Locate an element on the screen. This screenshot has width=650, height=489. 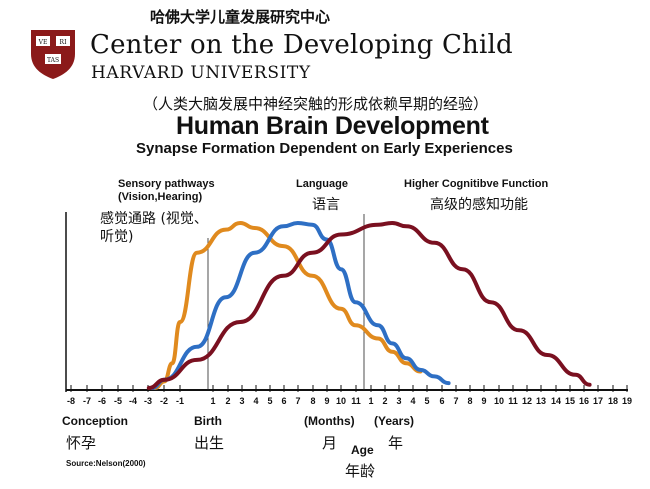
month-tick-label: 8 is located at coordinates (312, 401).